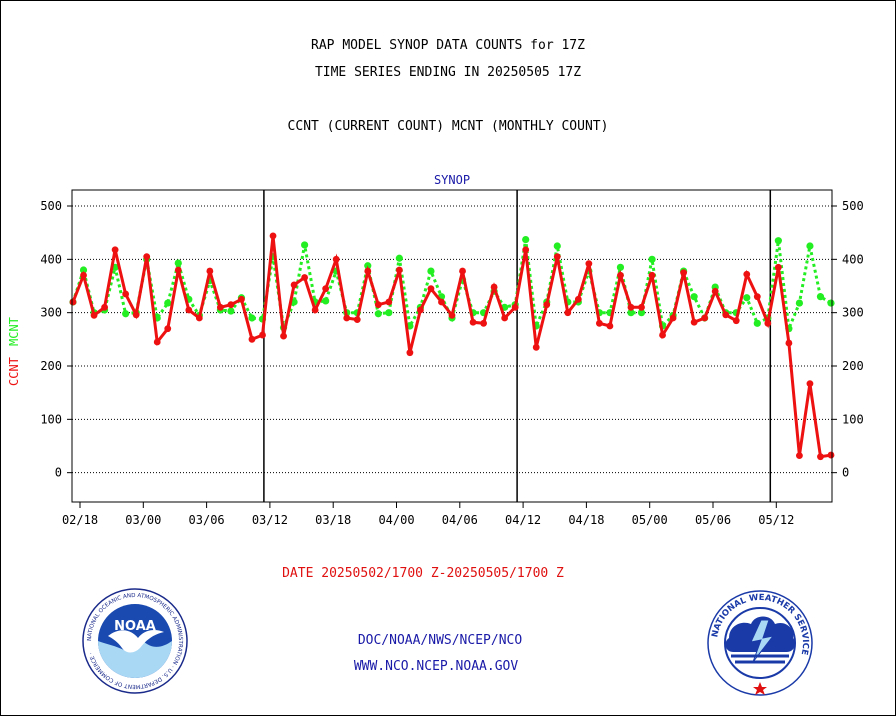 This screenshot has height=716, width=896. What do you see at coordinates (80, 520) in the screenshot?
I see `x-tick-label: 02/18` at bounding box center [80, 520].